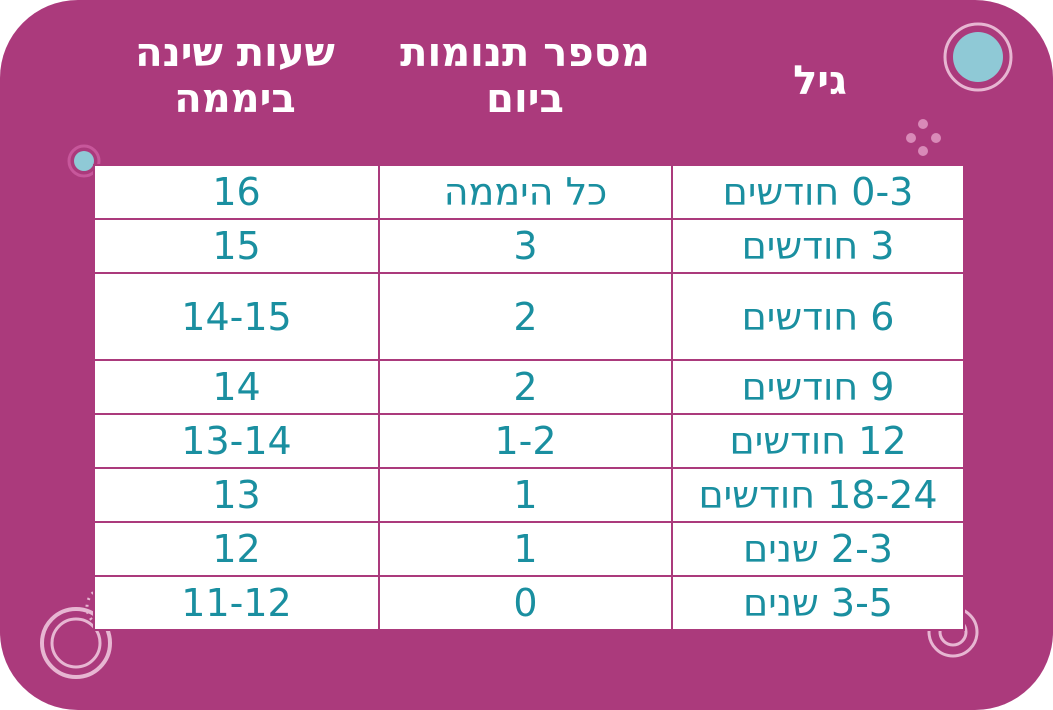  Describe the element at coordinates (236, 387) in the screenshot. I see `cell-hours: 14` at that location.